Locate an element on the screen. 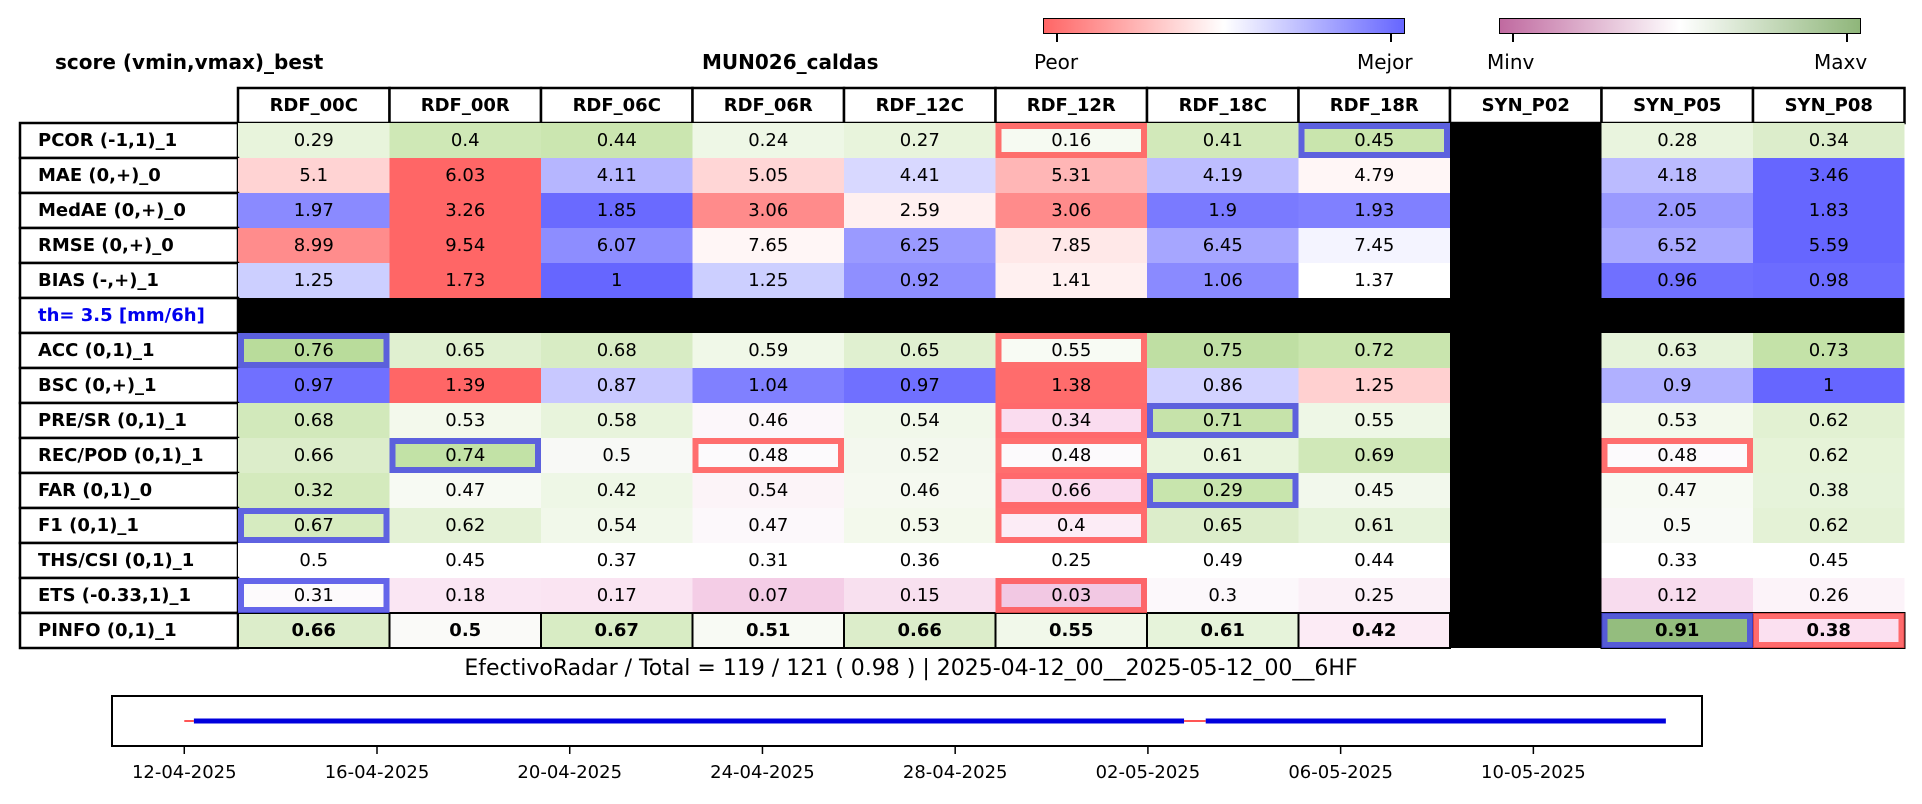 This screenshot has height=804, width=1922. score-value: 0.41 is located at coordinates (1223, 140).